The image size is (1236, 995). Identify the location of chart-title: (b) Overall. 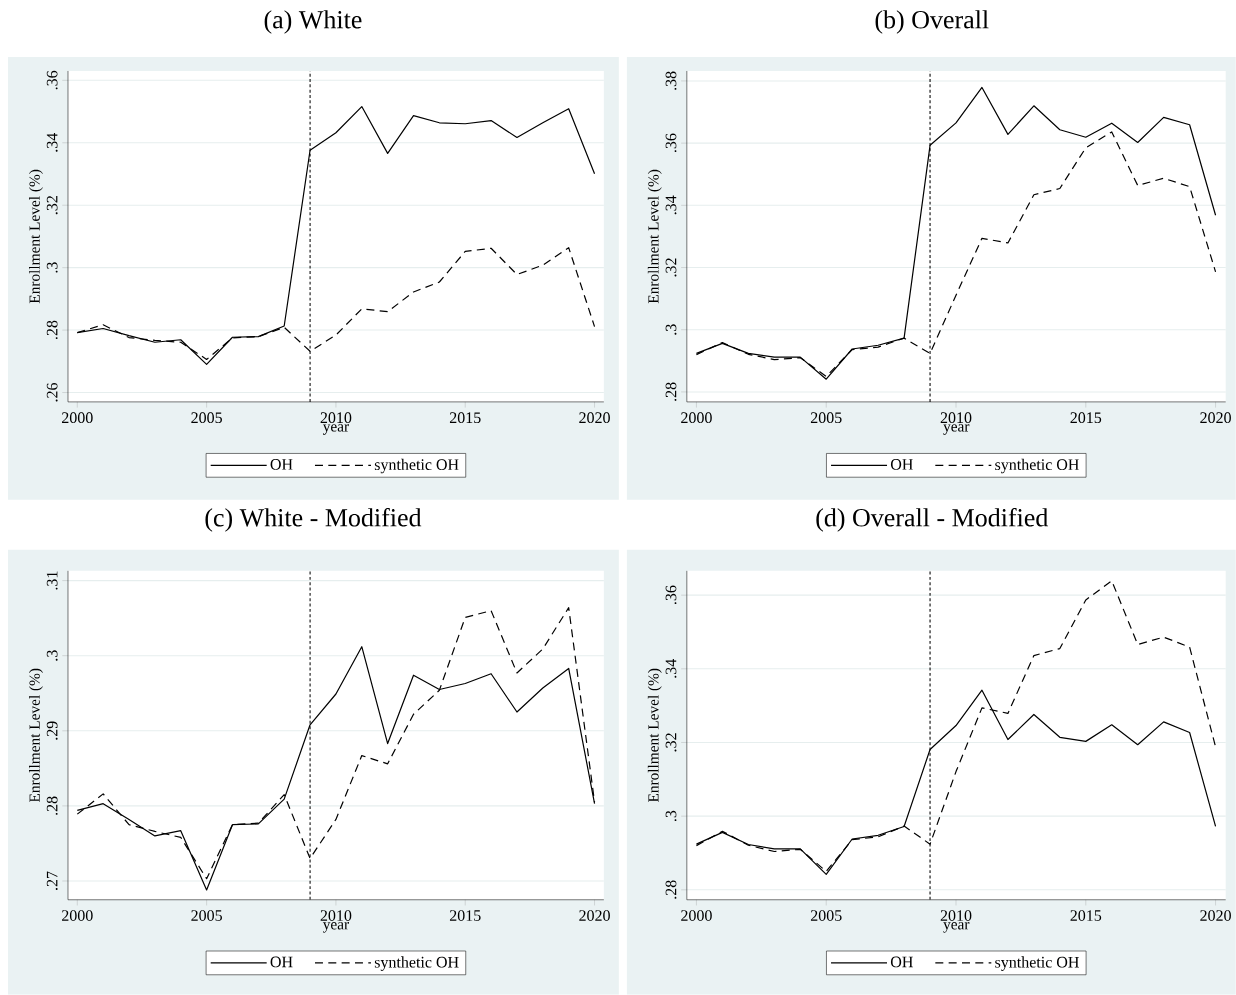
(932, 22).